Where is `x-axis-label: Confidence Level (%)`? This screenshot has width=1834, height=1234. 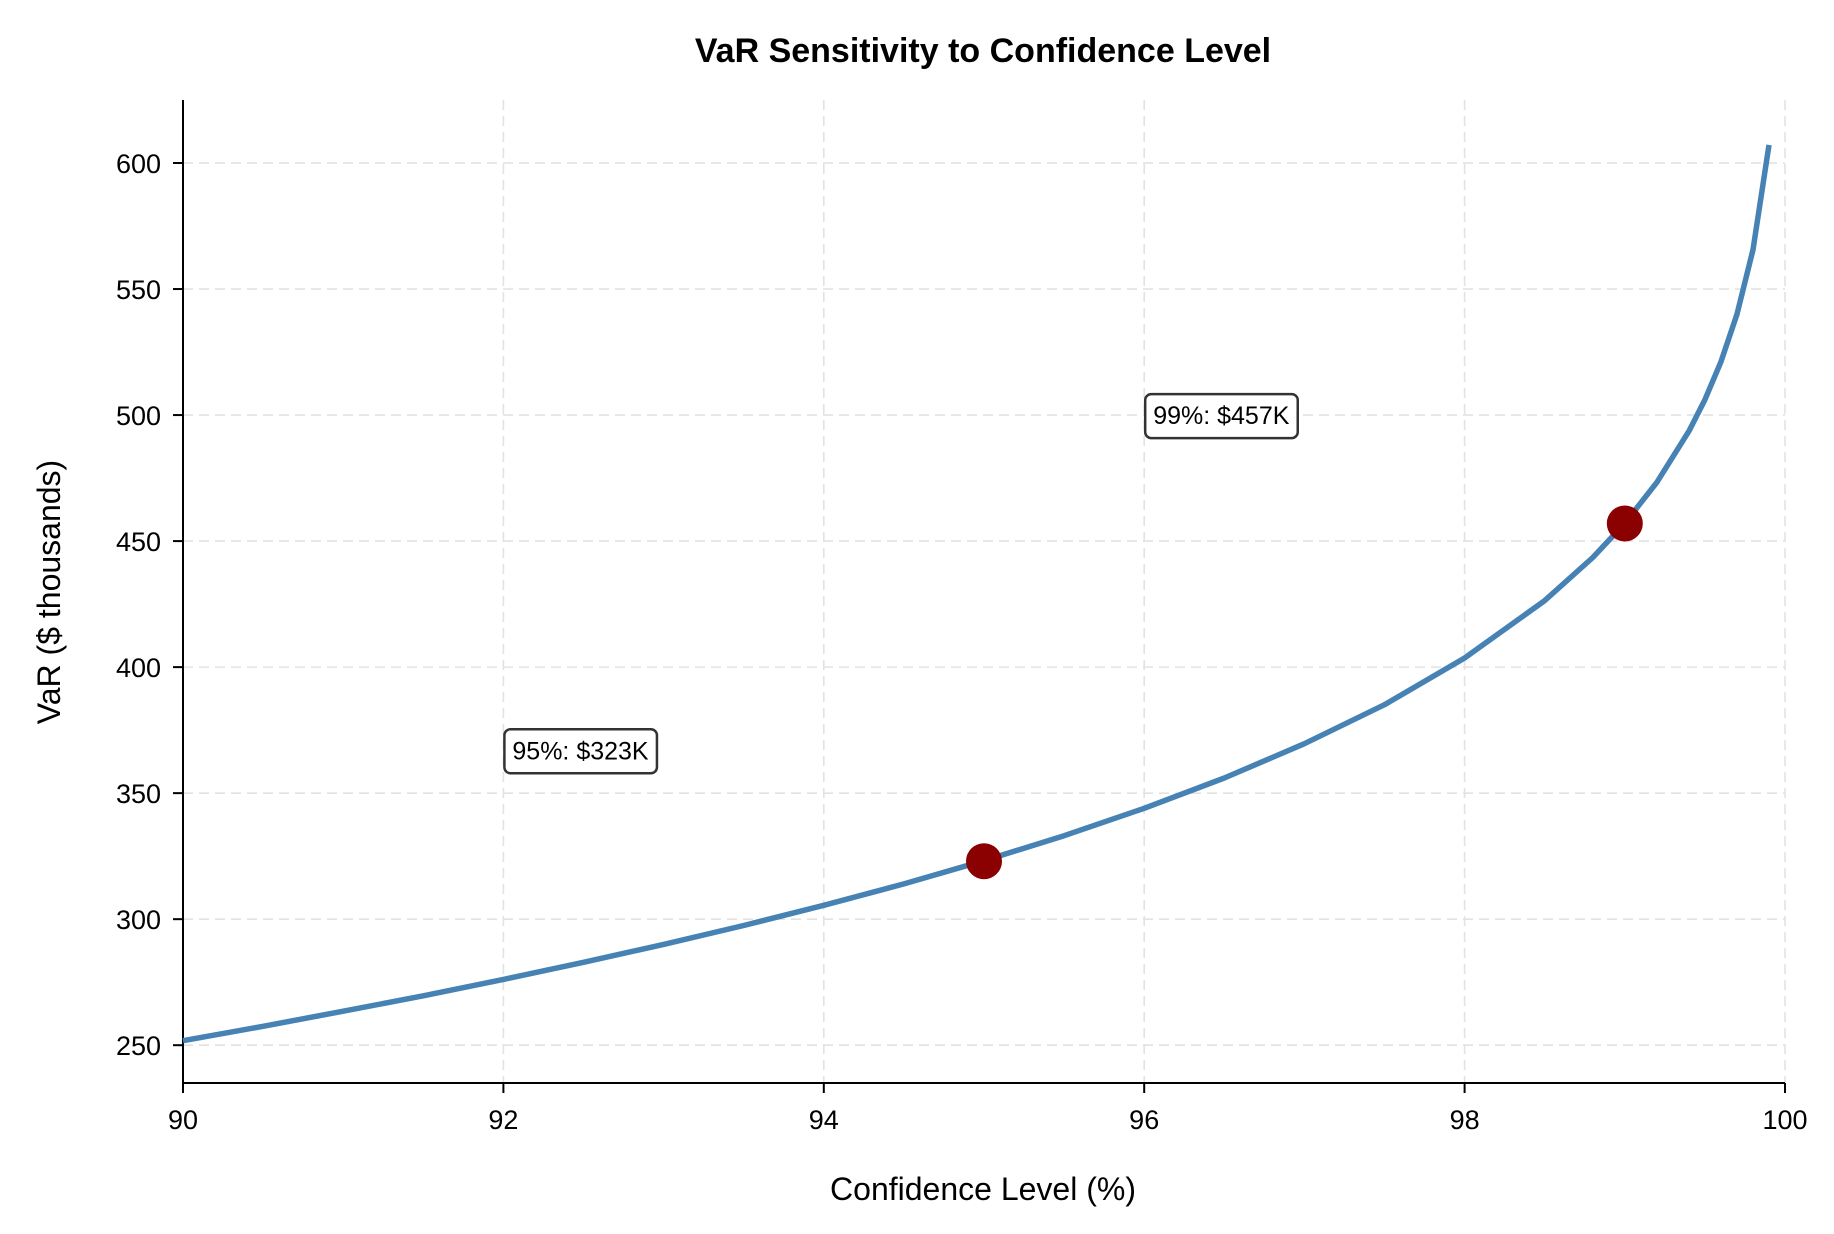 x-axis-label: Confidence Level (%) is located at coordinates (983, 1189).